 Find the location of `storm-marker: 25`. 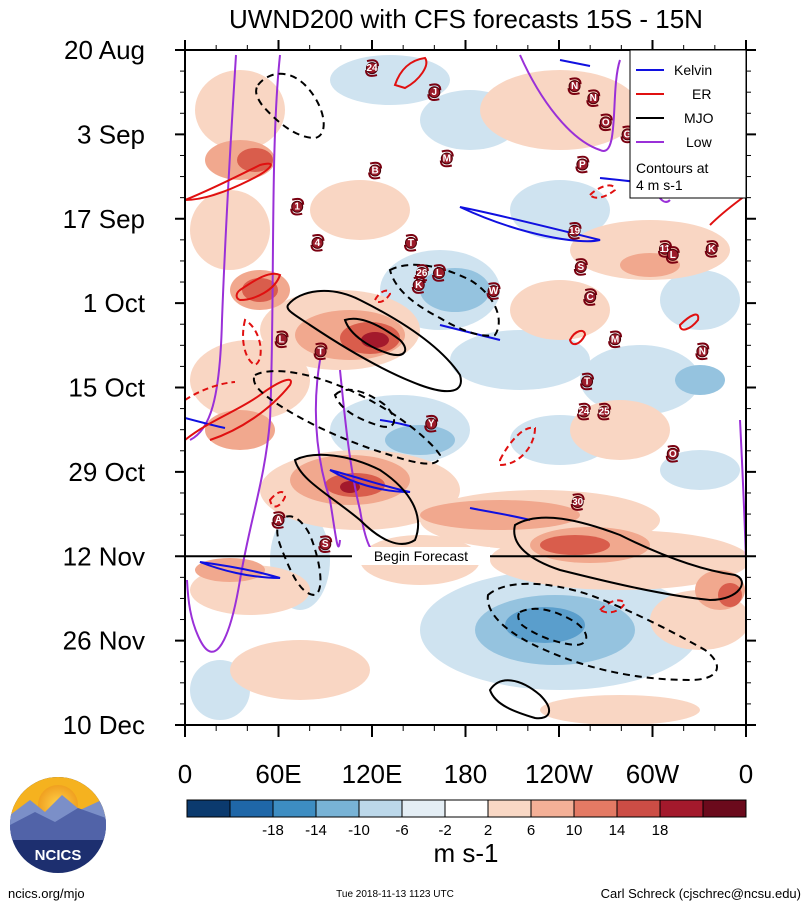

storm-marker: 25 is located at coordinates (604, 411).